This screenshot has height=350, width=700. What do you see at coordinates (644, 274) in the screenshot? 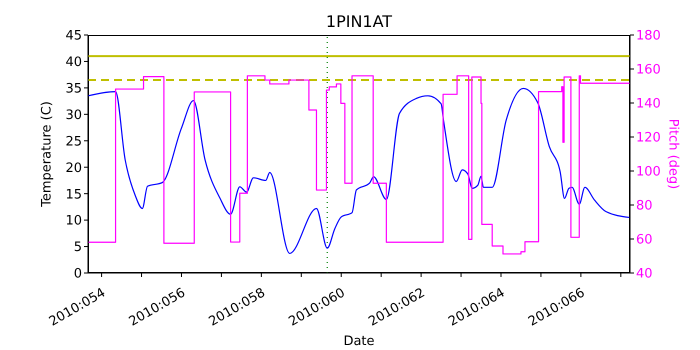
I see `y2-tick-label: 40` at bounding box center [644, 274].